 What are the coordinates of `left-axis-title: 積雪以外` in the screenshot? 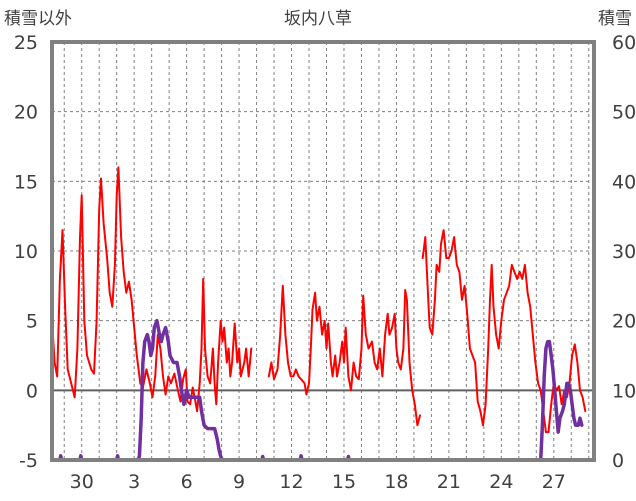 It's located at (38, 19).